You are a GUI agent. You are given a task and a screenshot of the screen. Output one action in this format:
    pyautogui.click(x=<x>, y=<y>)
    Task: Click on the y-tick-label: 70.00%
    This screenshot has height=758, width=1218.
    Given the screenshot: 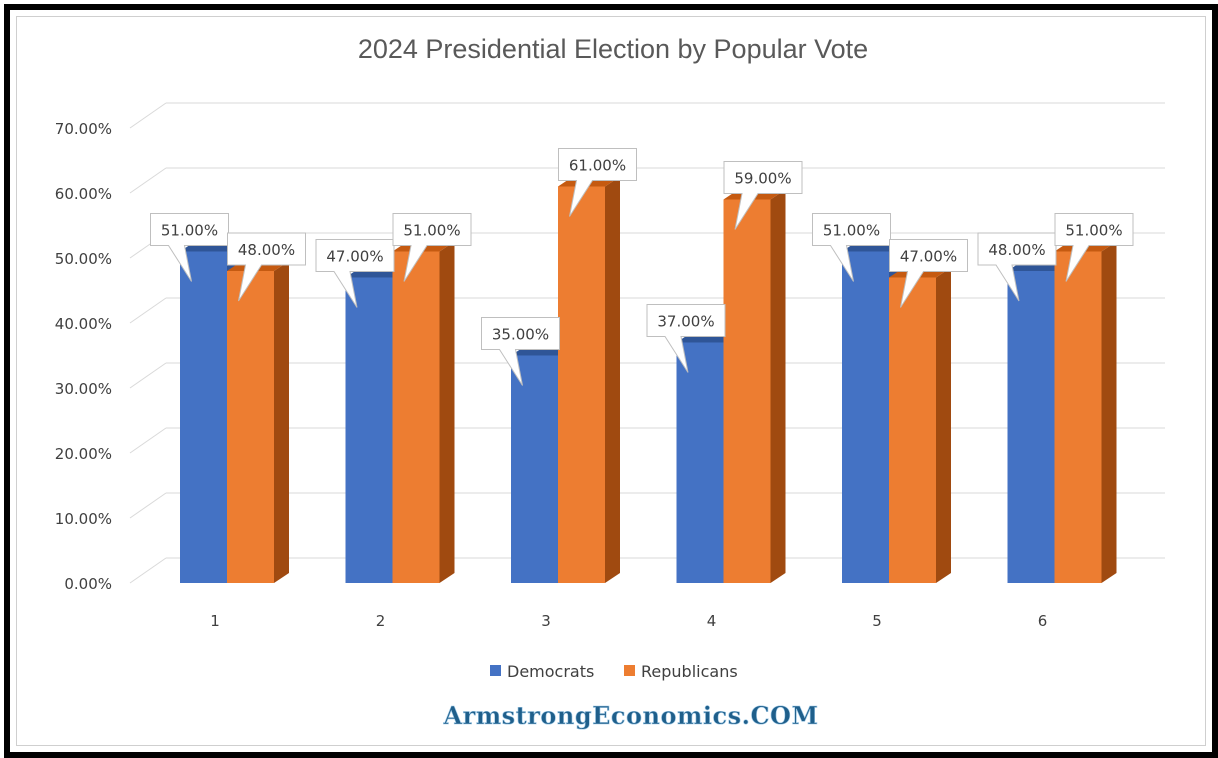 What is the action you would take?
    pyautogui.click(x=83, y=129)
    